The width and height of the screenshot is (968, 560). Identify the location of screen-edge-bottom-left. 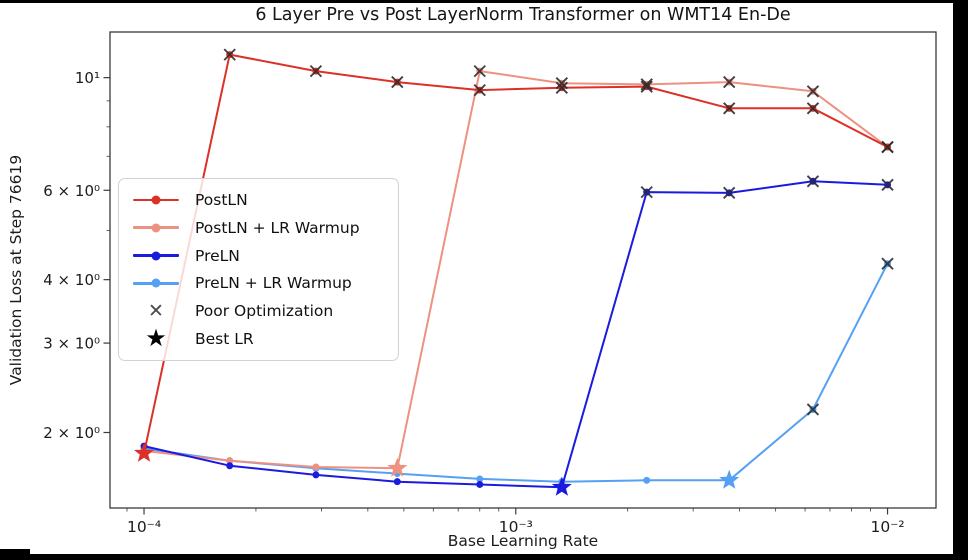
(15, 554).